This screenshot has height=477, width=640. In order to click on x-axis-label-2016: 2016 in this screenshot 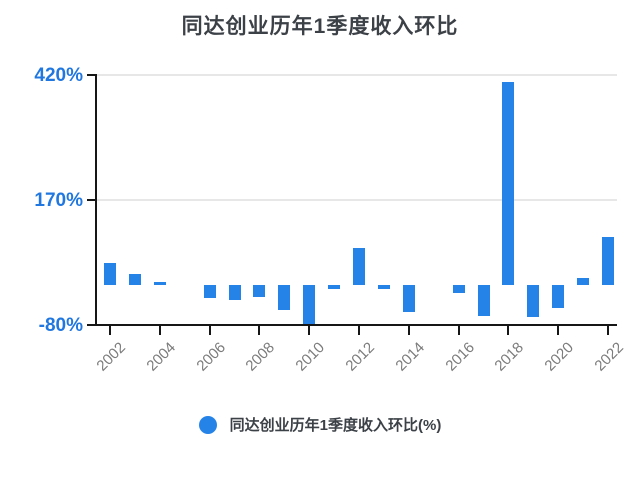, I will do `click(459, 357)`.